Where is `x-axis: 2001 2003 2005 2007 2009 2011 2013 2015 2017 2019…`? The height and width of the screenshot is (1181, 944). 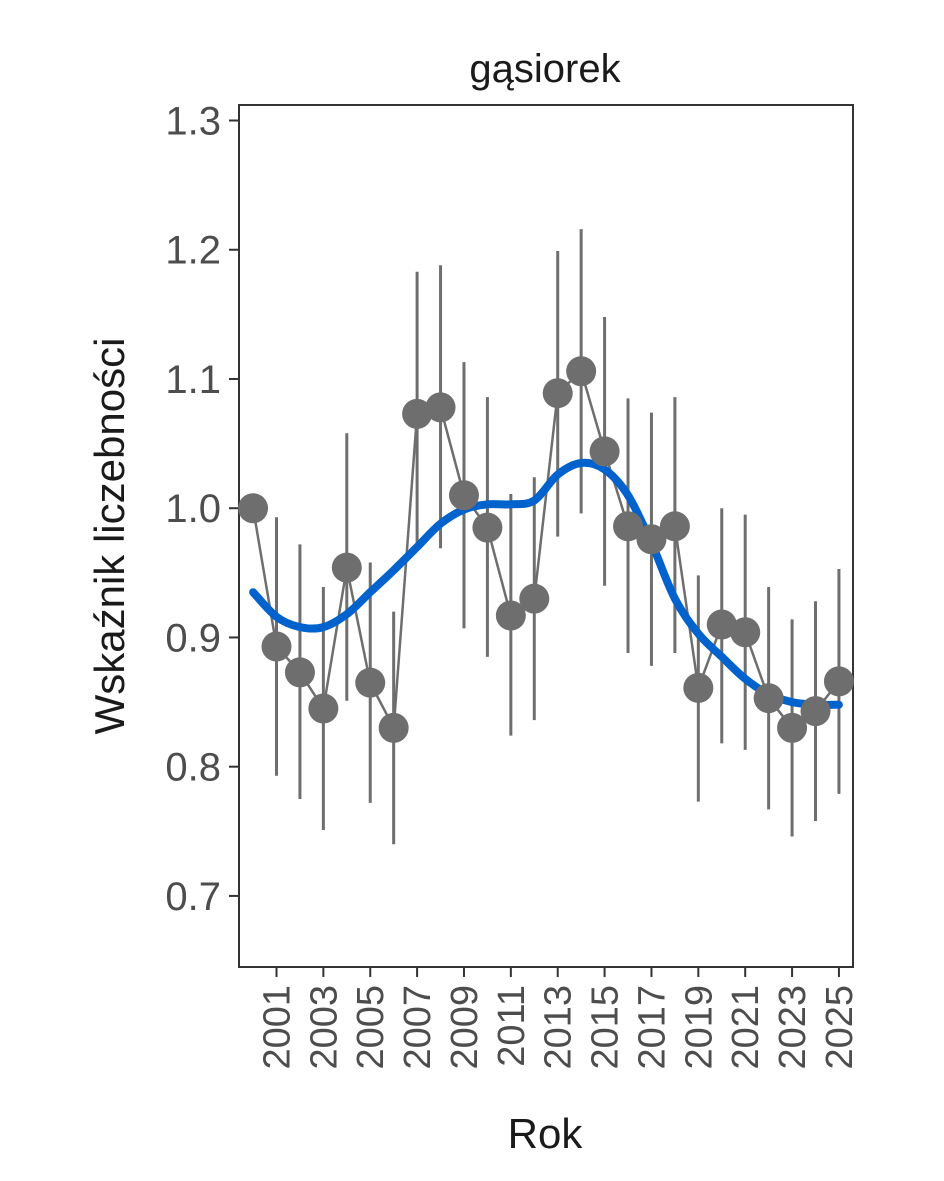
x-axis: 2001 2003 2005 2007 2009 2011 2013 2015 2017 2019… is located at coordinates (558, 1018).